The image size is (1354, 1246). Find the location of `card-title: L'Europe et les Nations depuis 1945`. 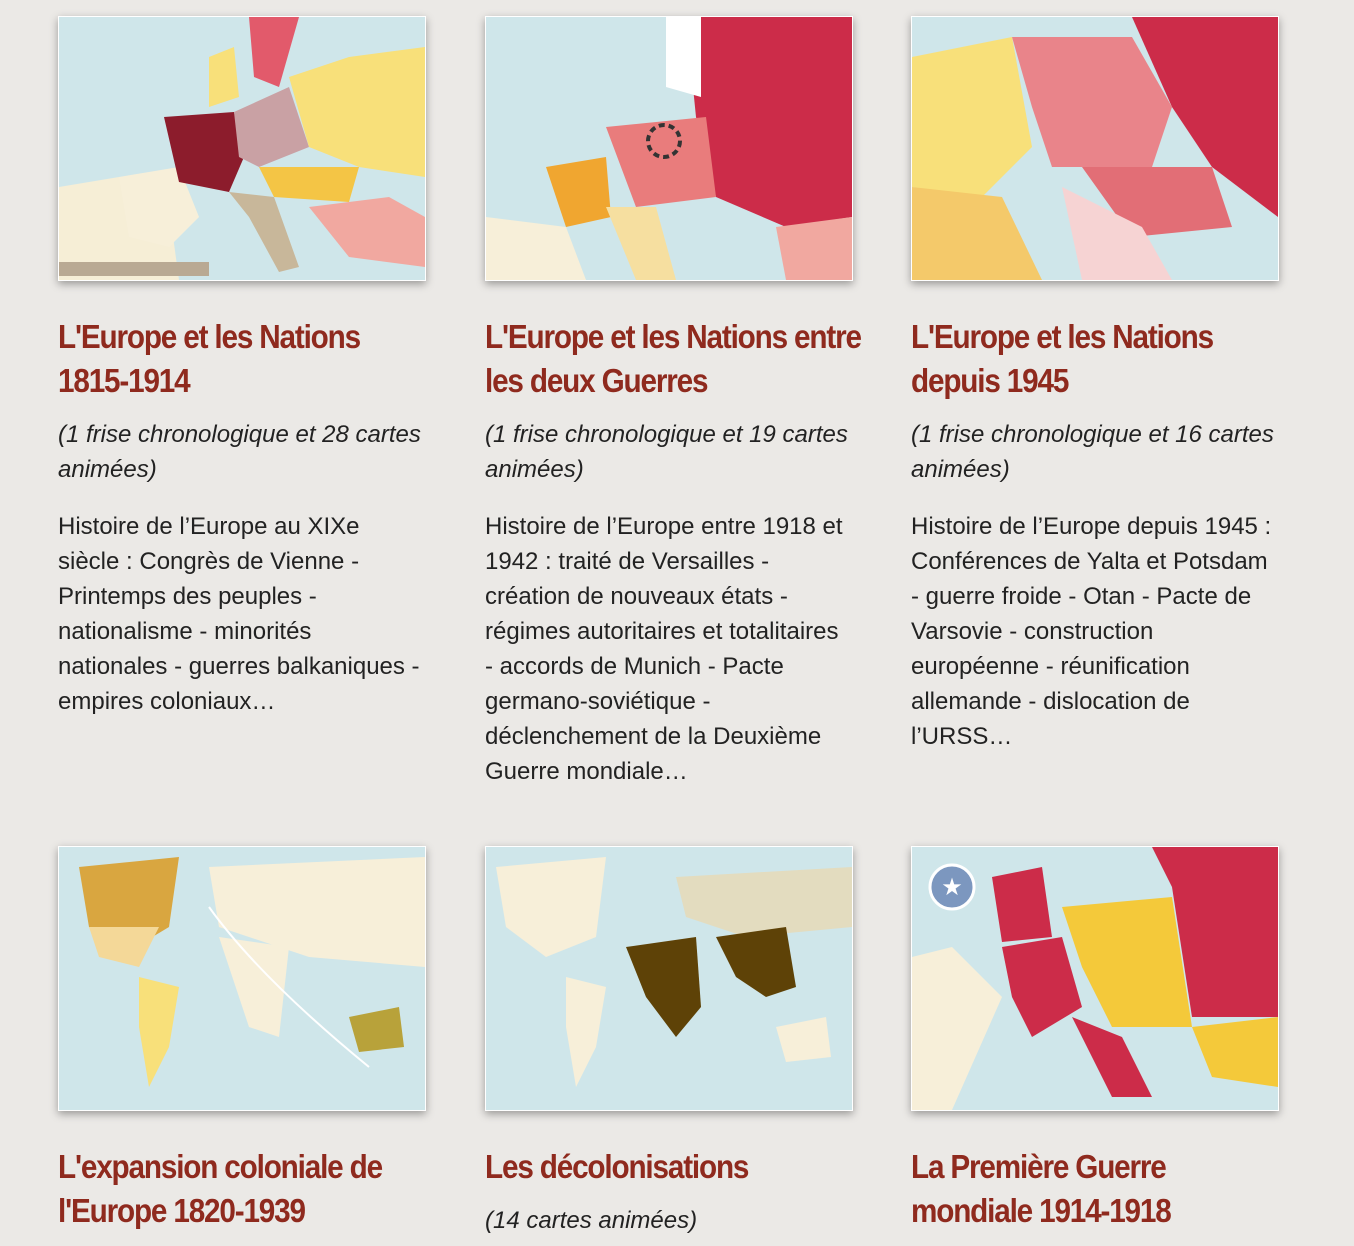

card-title: L'Europe et les Nations depuis 1945 is located at coordinates (1062, 358).